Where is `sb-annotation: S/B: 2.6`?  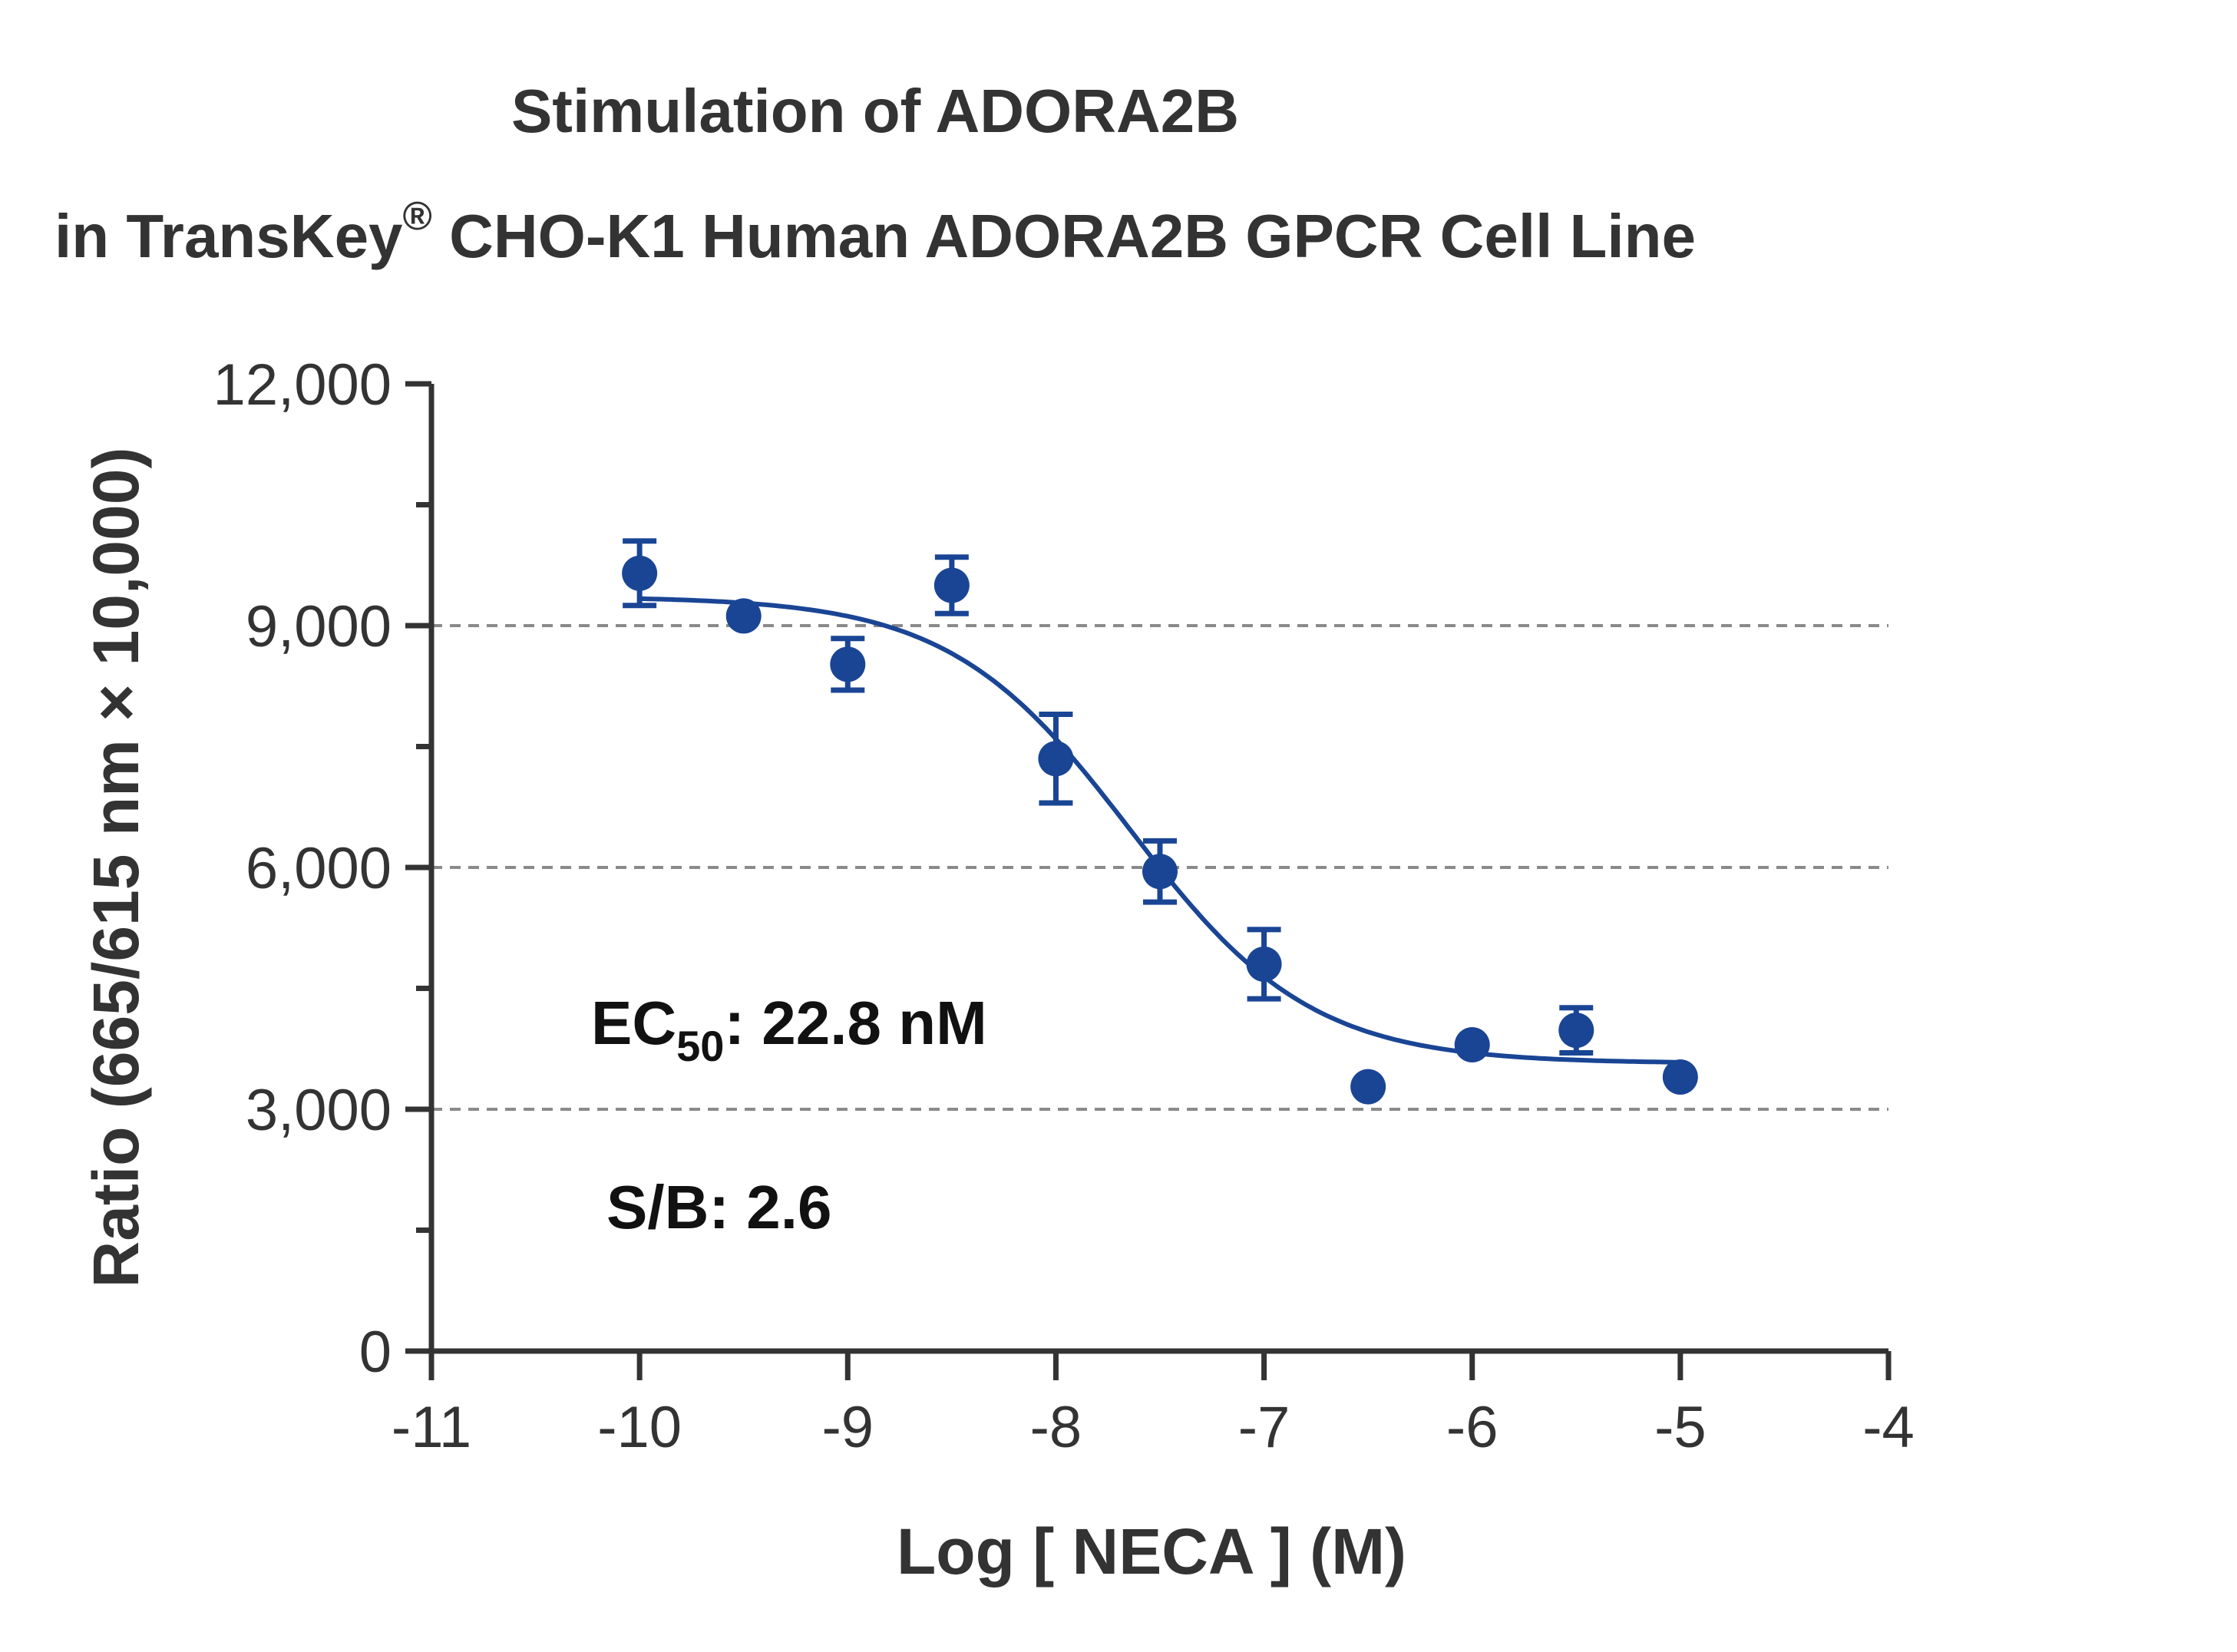 sb-annotation: S/B: 2.6 is located at coordinates (718, 1207).